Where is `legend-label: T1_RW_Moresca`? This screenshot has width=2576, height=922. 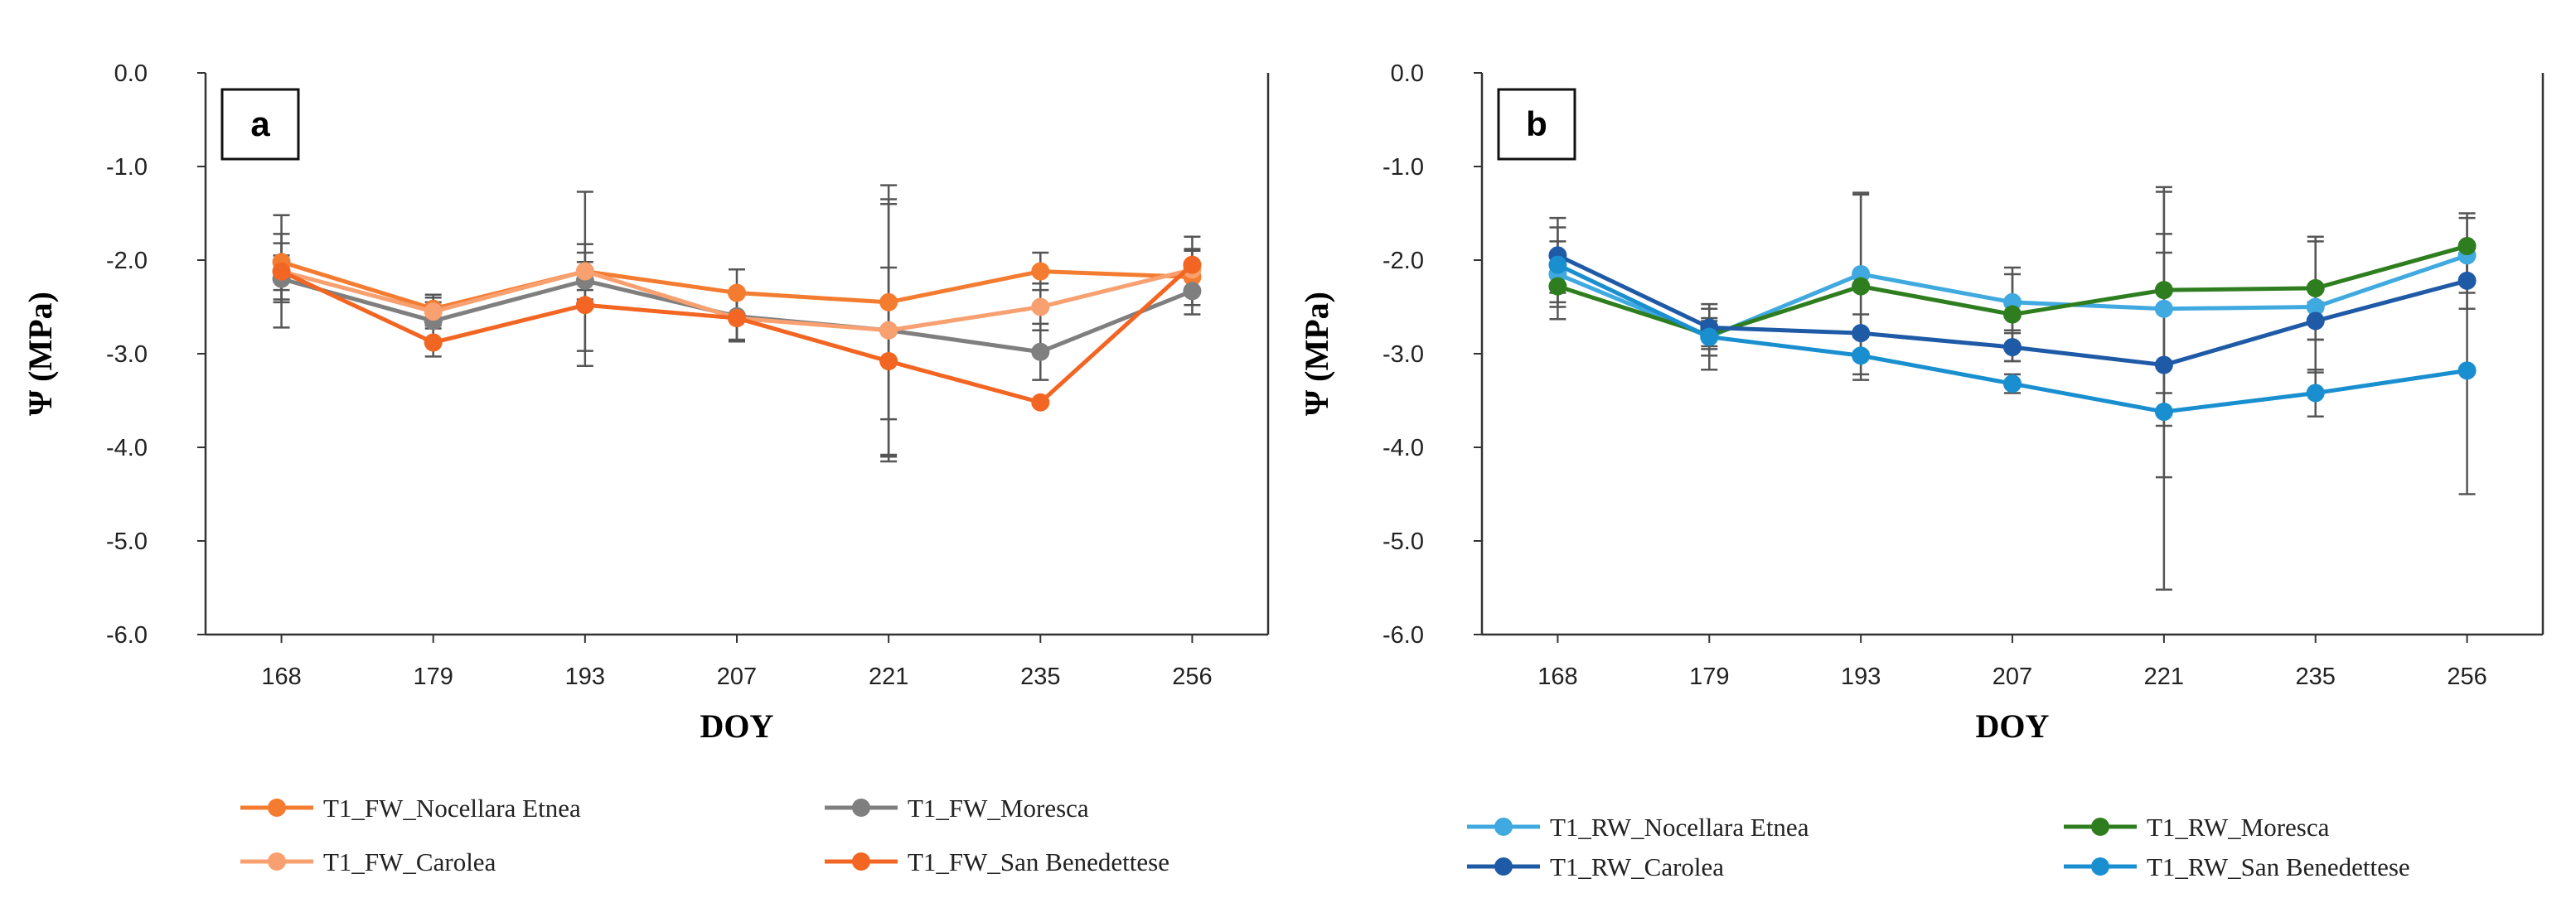 legend-label: T1_RW_Moresca is located at coordinates (2238, 827).